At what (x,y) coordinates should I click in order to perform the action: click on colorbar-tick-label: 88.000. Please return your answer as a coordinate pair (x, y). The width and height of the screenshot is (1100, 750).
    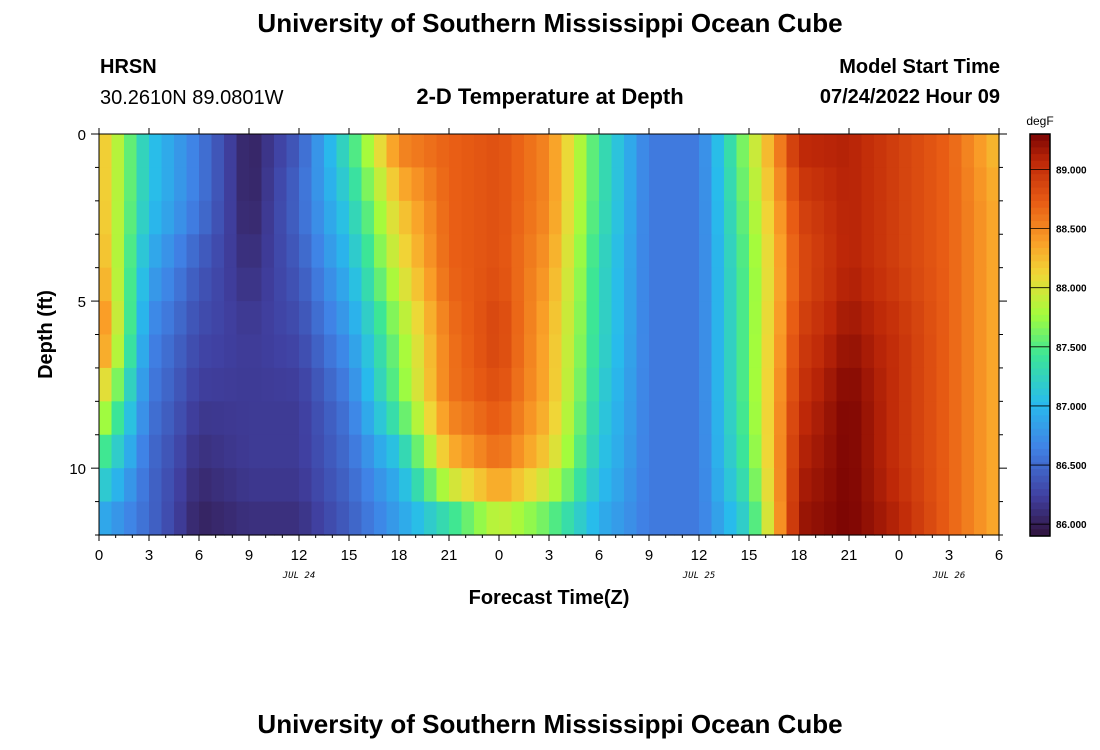
    Looking at the image, I should click on (1071, 289).